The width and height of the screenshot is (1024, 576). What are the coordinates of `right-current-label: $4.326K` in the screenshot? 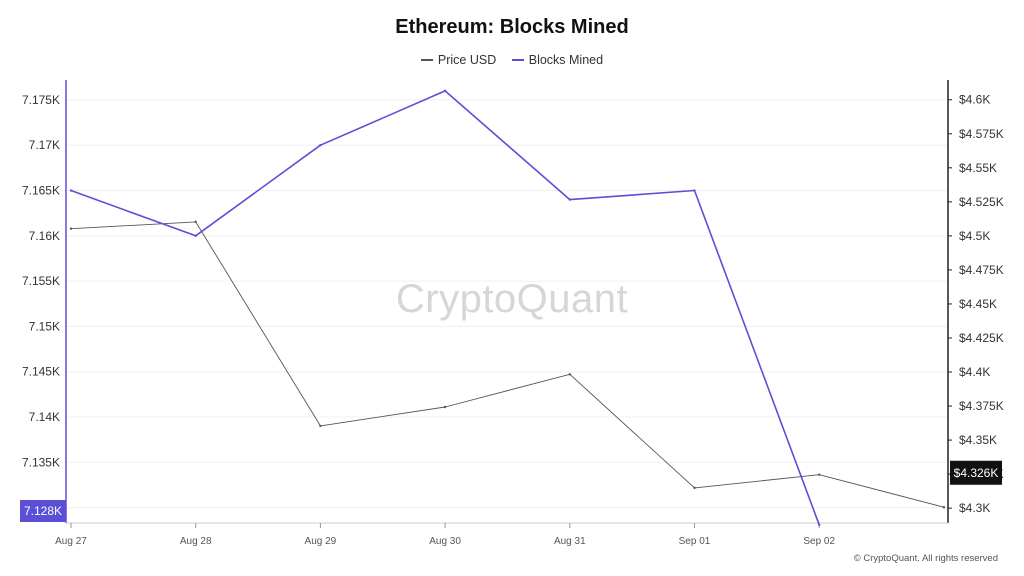 It's located at (976, 473).